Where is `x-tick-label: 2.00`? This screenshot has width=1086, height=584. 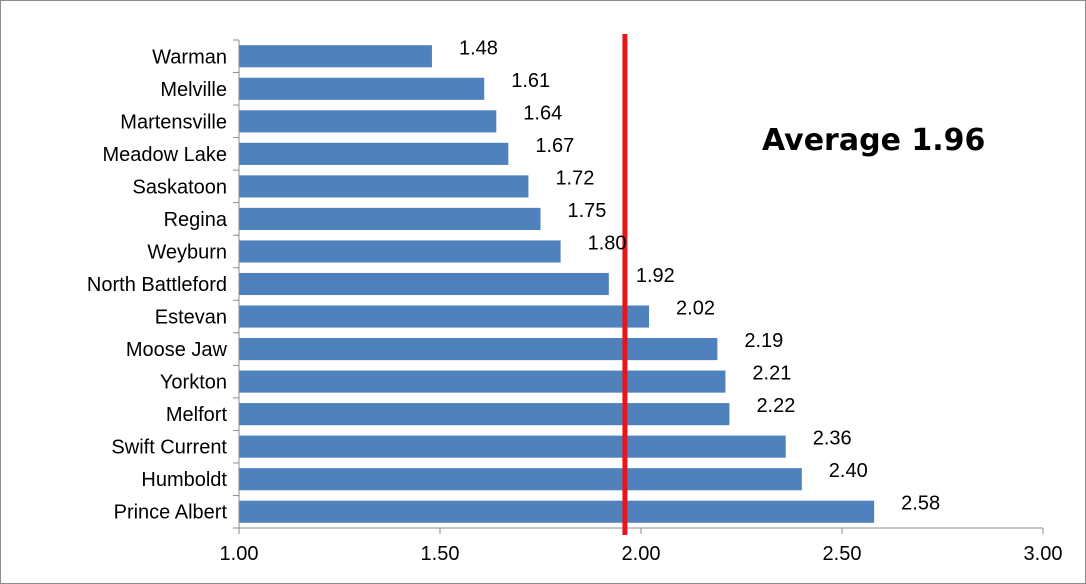 x-tick-label: 2.00 is located at coordinates (641, 554).